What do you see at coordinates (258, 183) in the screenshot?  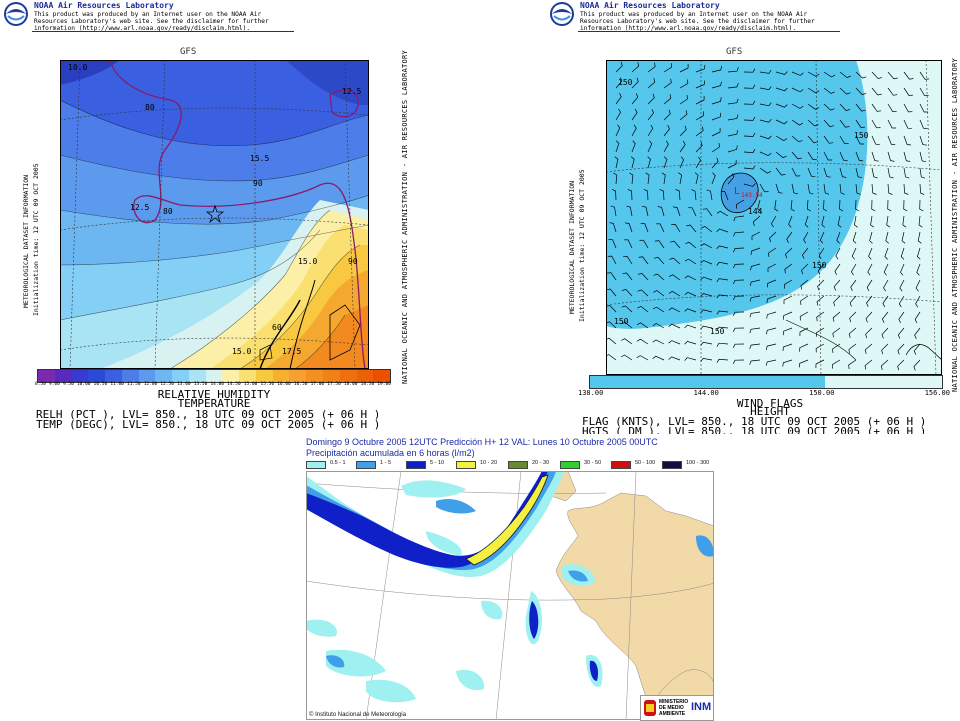 I see `contour-label: 90` at bounding box center [258, 183].